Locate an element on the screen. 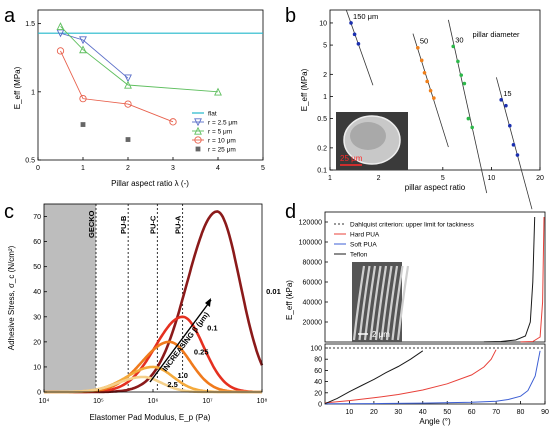  panel-d-ylabel: E_eff (kPa) is located at coordinates (289, 300).